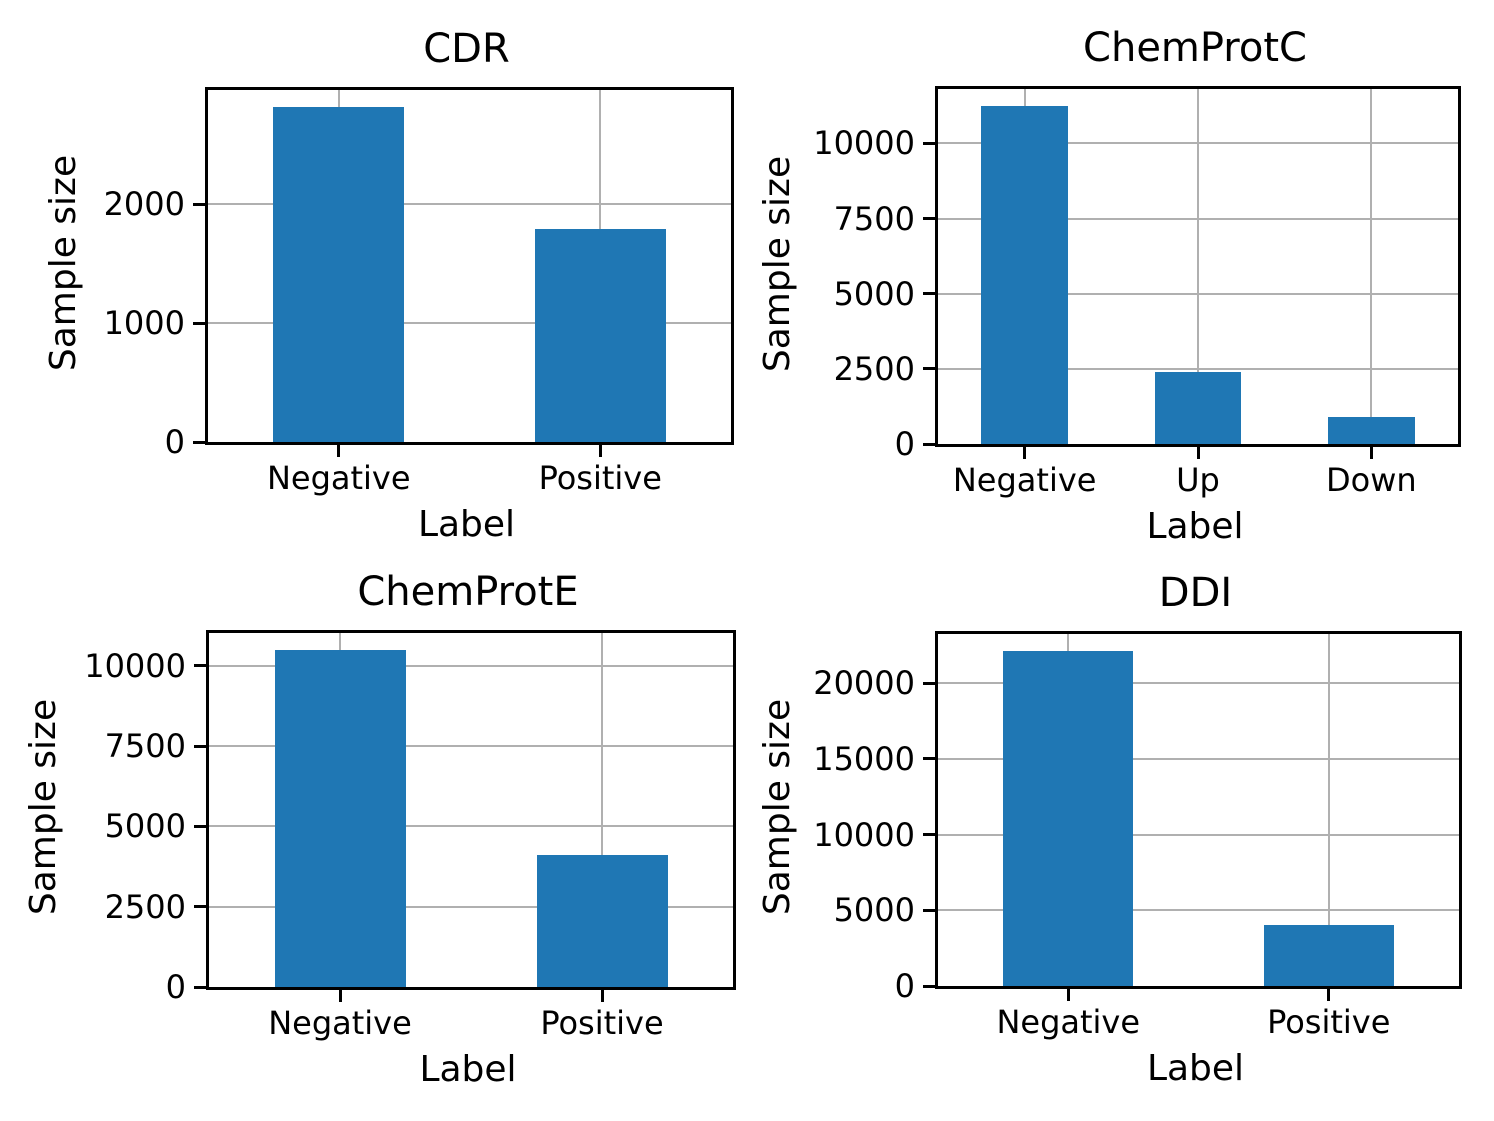 The height and width of the screenshot is (1121, 1494). Describe the element at coordinates (864, 683) in the screenshot. I see `y-tick-label: 20000` at that location.